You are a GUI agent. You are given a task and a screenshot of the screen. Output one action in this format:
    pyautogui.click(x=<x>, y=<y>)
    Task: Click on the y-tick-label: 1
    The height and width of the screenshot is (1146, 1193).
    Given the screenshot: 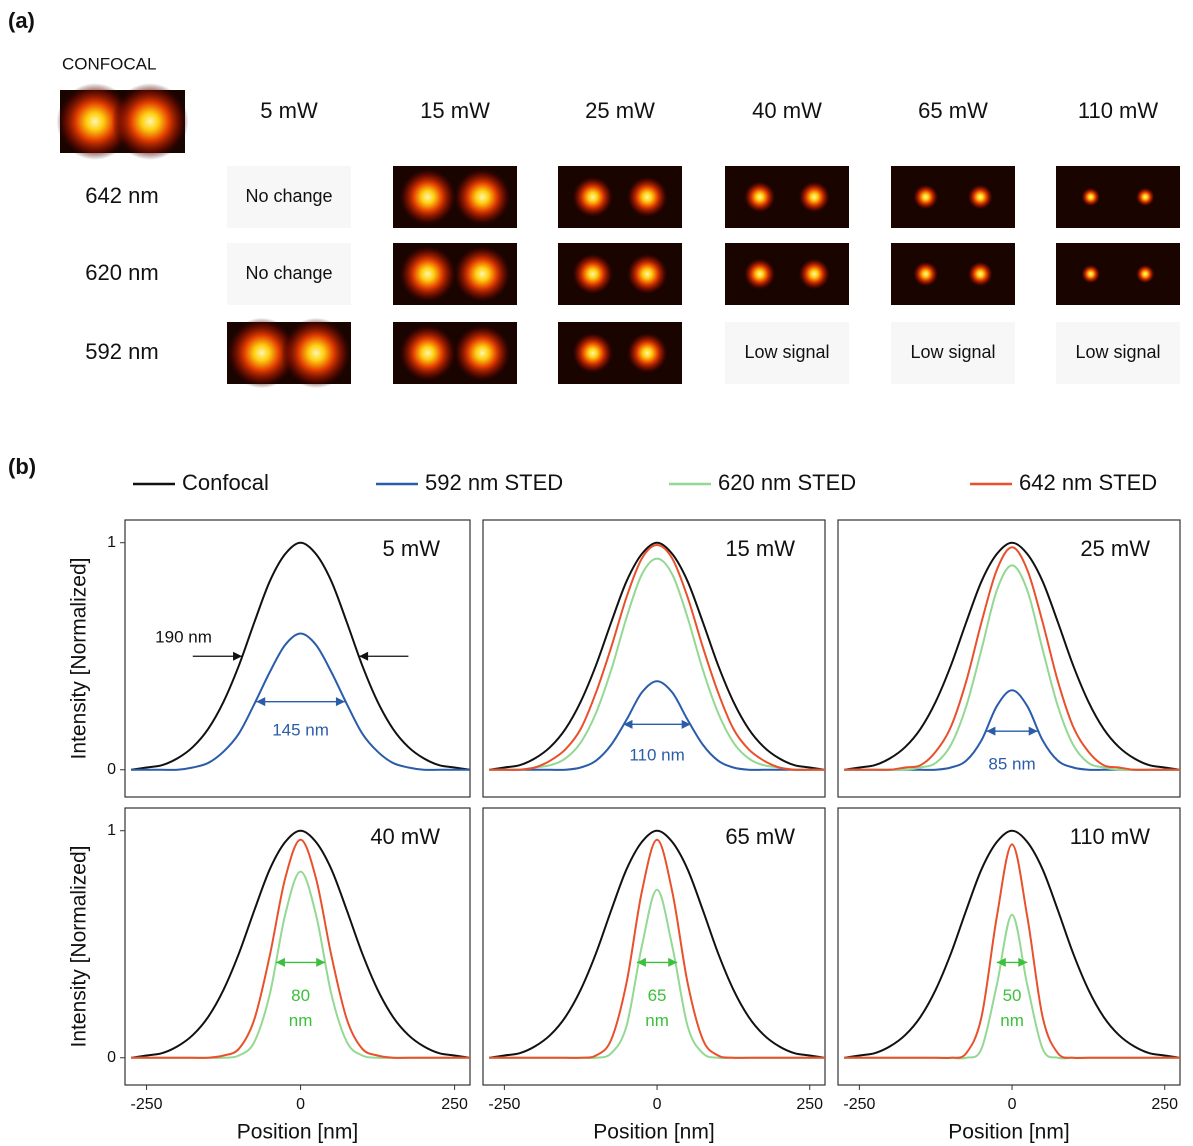 What is the action you would take?
    pyautogui.click(x=111, y=830)
    